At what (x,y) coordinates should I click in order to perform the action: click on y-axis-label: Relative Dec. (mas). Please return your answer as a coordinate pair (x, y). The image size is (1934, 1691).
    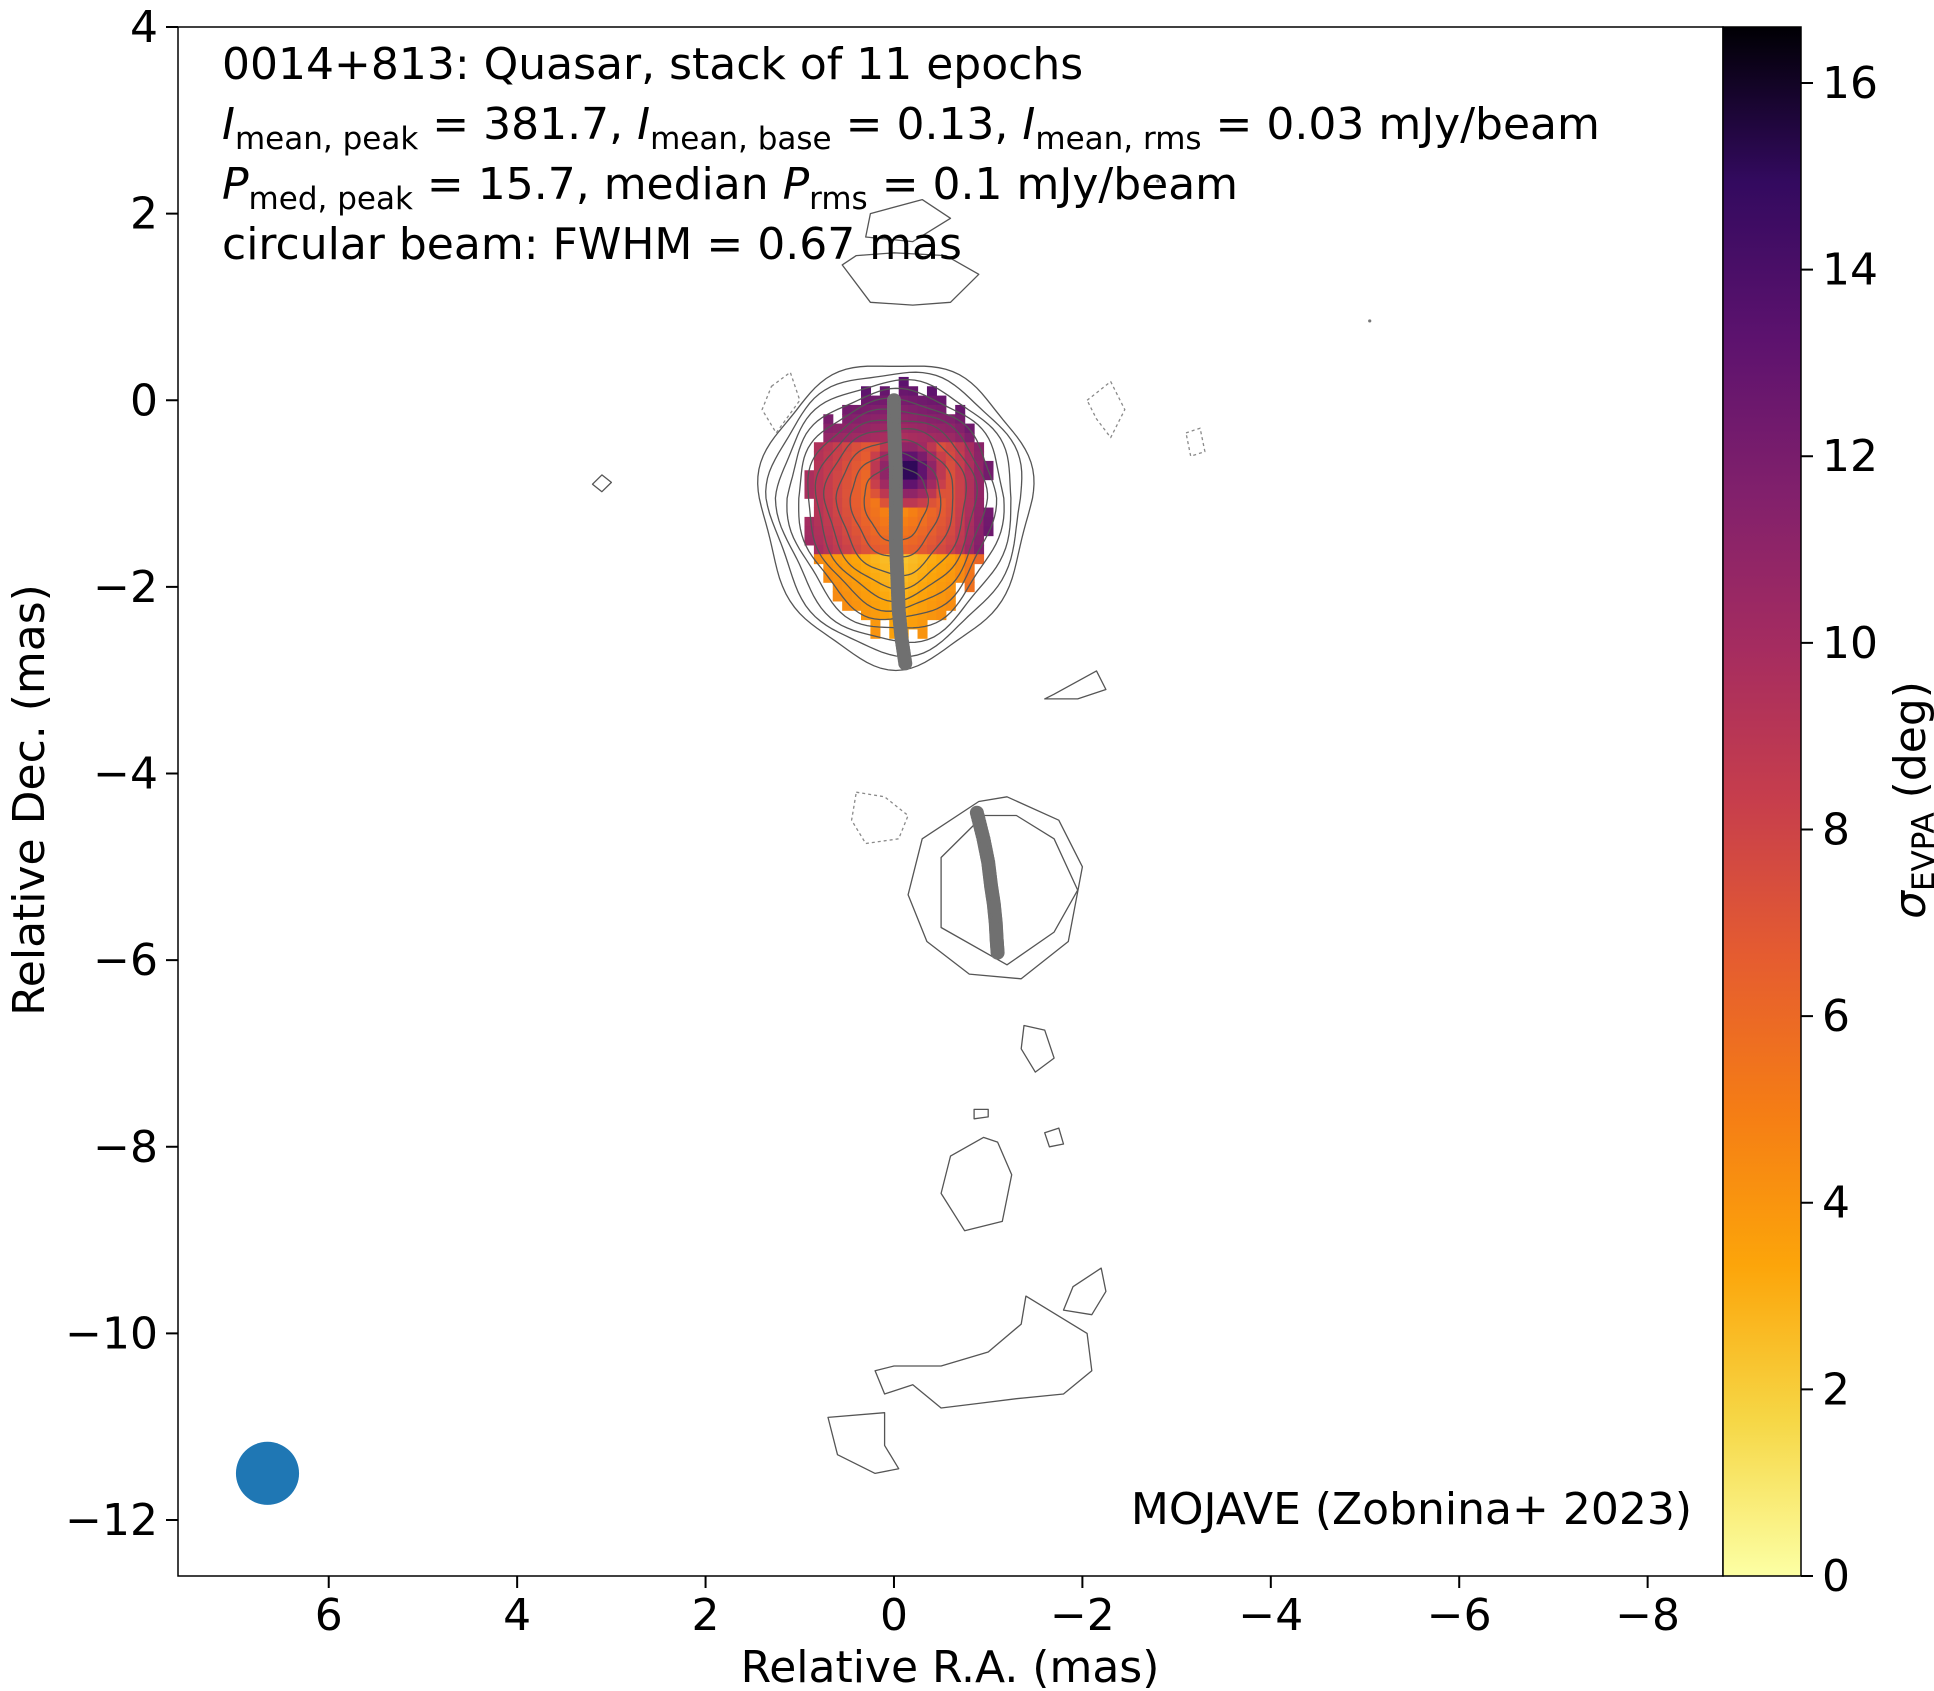
    Looking at the image, I should click on (29, 800).